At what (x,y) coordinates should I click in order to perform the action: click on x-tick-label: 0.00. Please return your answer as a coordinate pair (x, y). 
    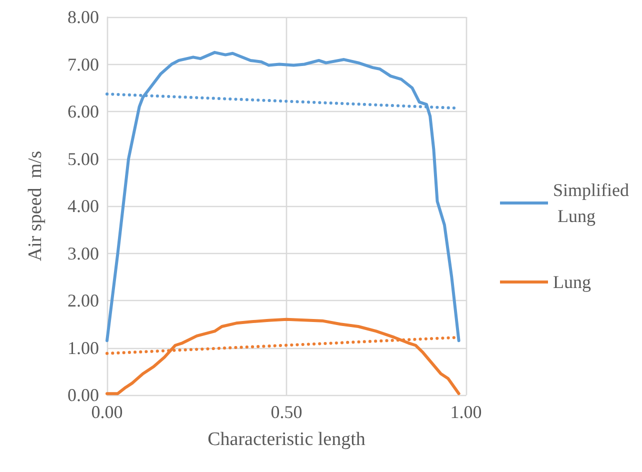
    Looking at the image, I should click on (107, 412).